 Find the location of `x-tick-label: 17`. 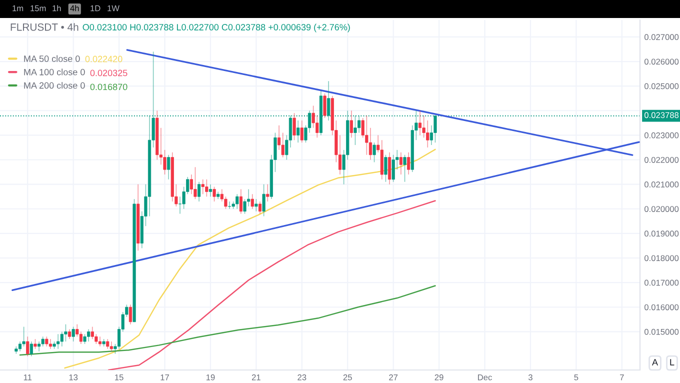

x-tick-label: 17 is located at coordinates (164, 377).